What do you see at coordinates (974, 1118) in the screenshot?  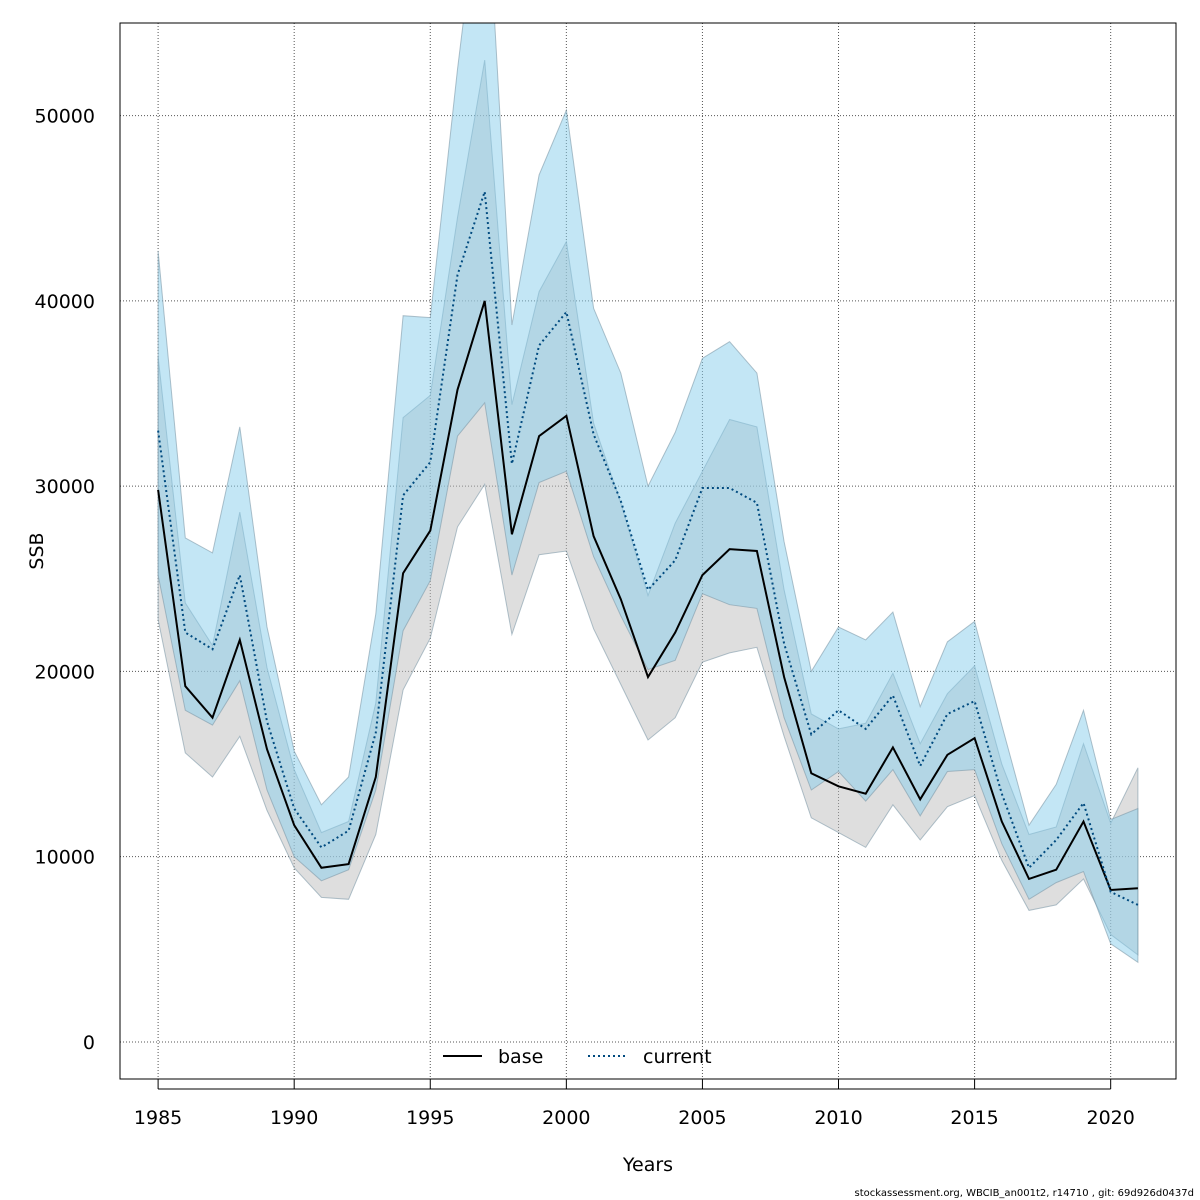 I see `x-tick-label: 2015` at bounding box center [974, 1118].